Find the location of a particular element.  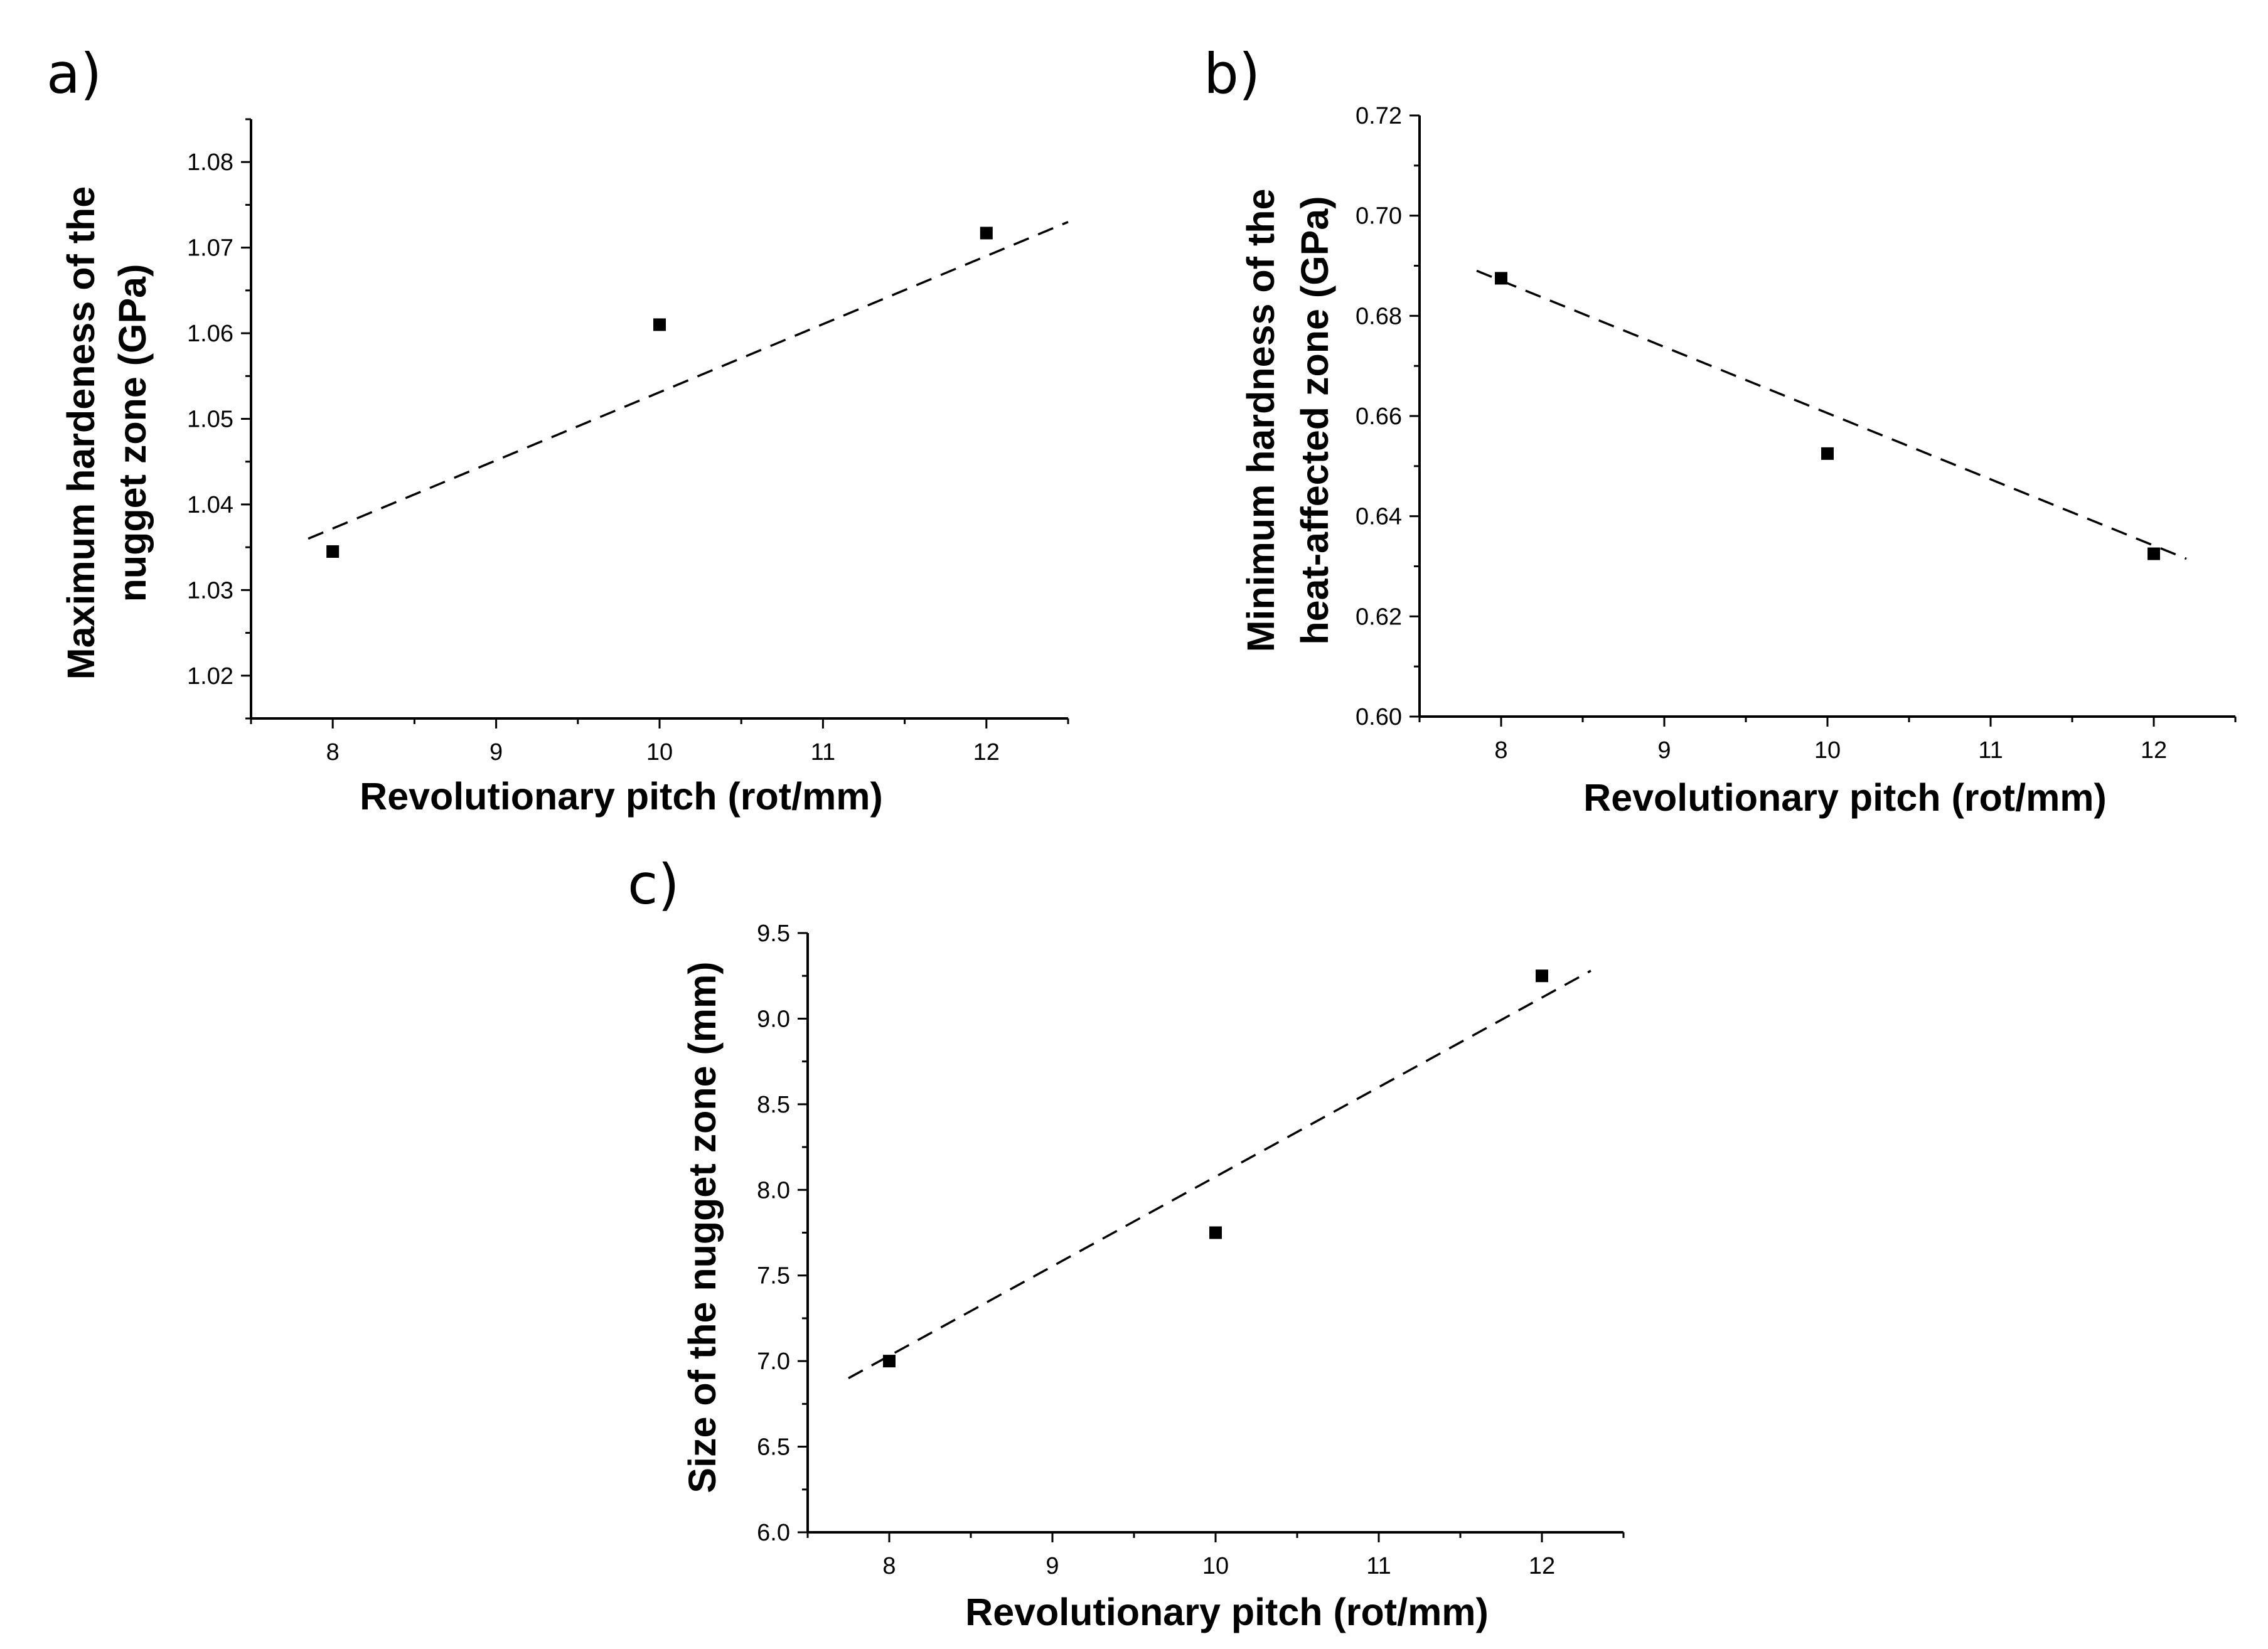

x-tick-label-b: 12 is located at coordinates (2154, 750).